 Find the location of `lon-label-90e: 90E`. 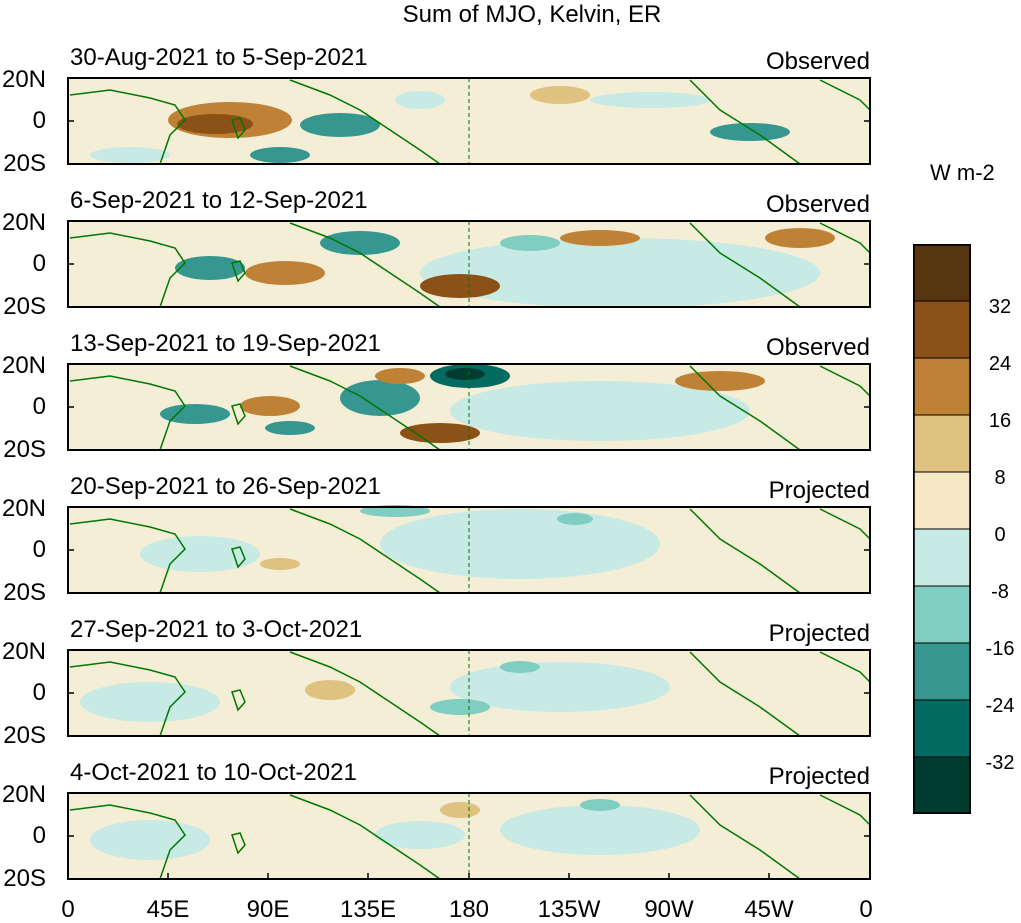

lon-label-90e: 90E is located at coordinates (268, 909).